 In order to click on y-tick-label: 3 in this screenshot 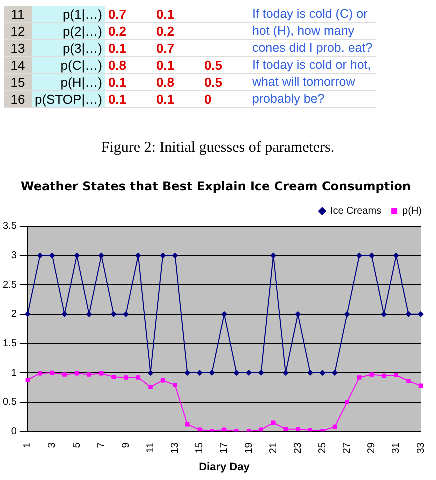, I will do `click(14, 256)`.